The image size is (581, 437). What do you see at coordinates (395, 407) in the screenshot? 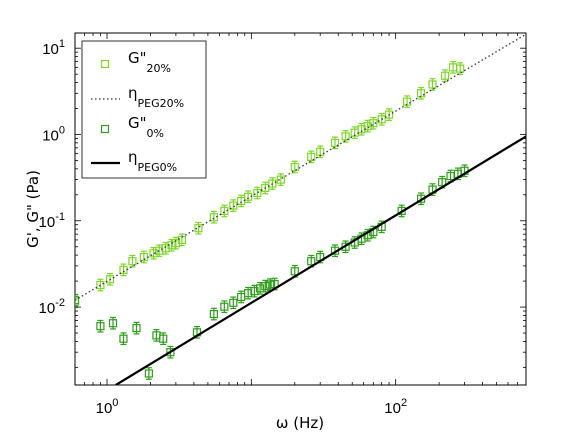
I see `x-tick-label: 10²` at bounding box center [395, 407].